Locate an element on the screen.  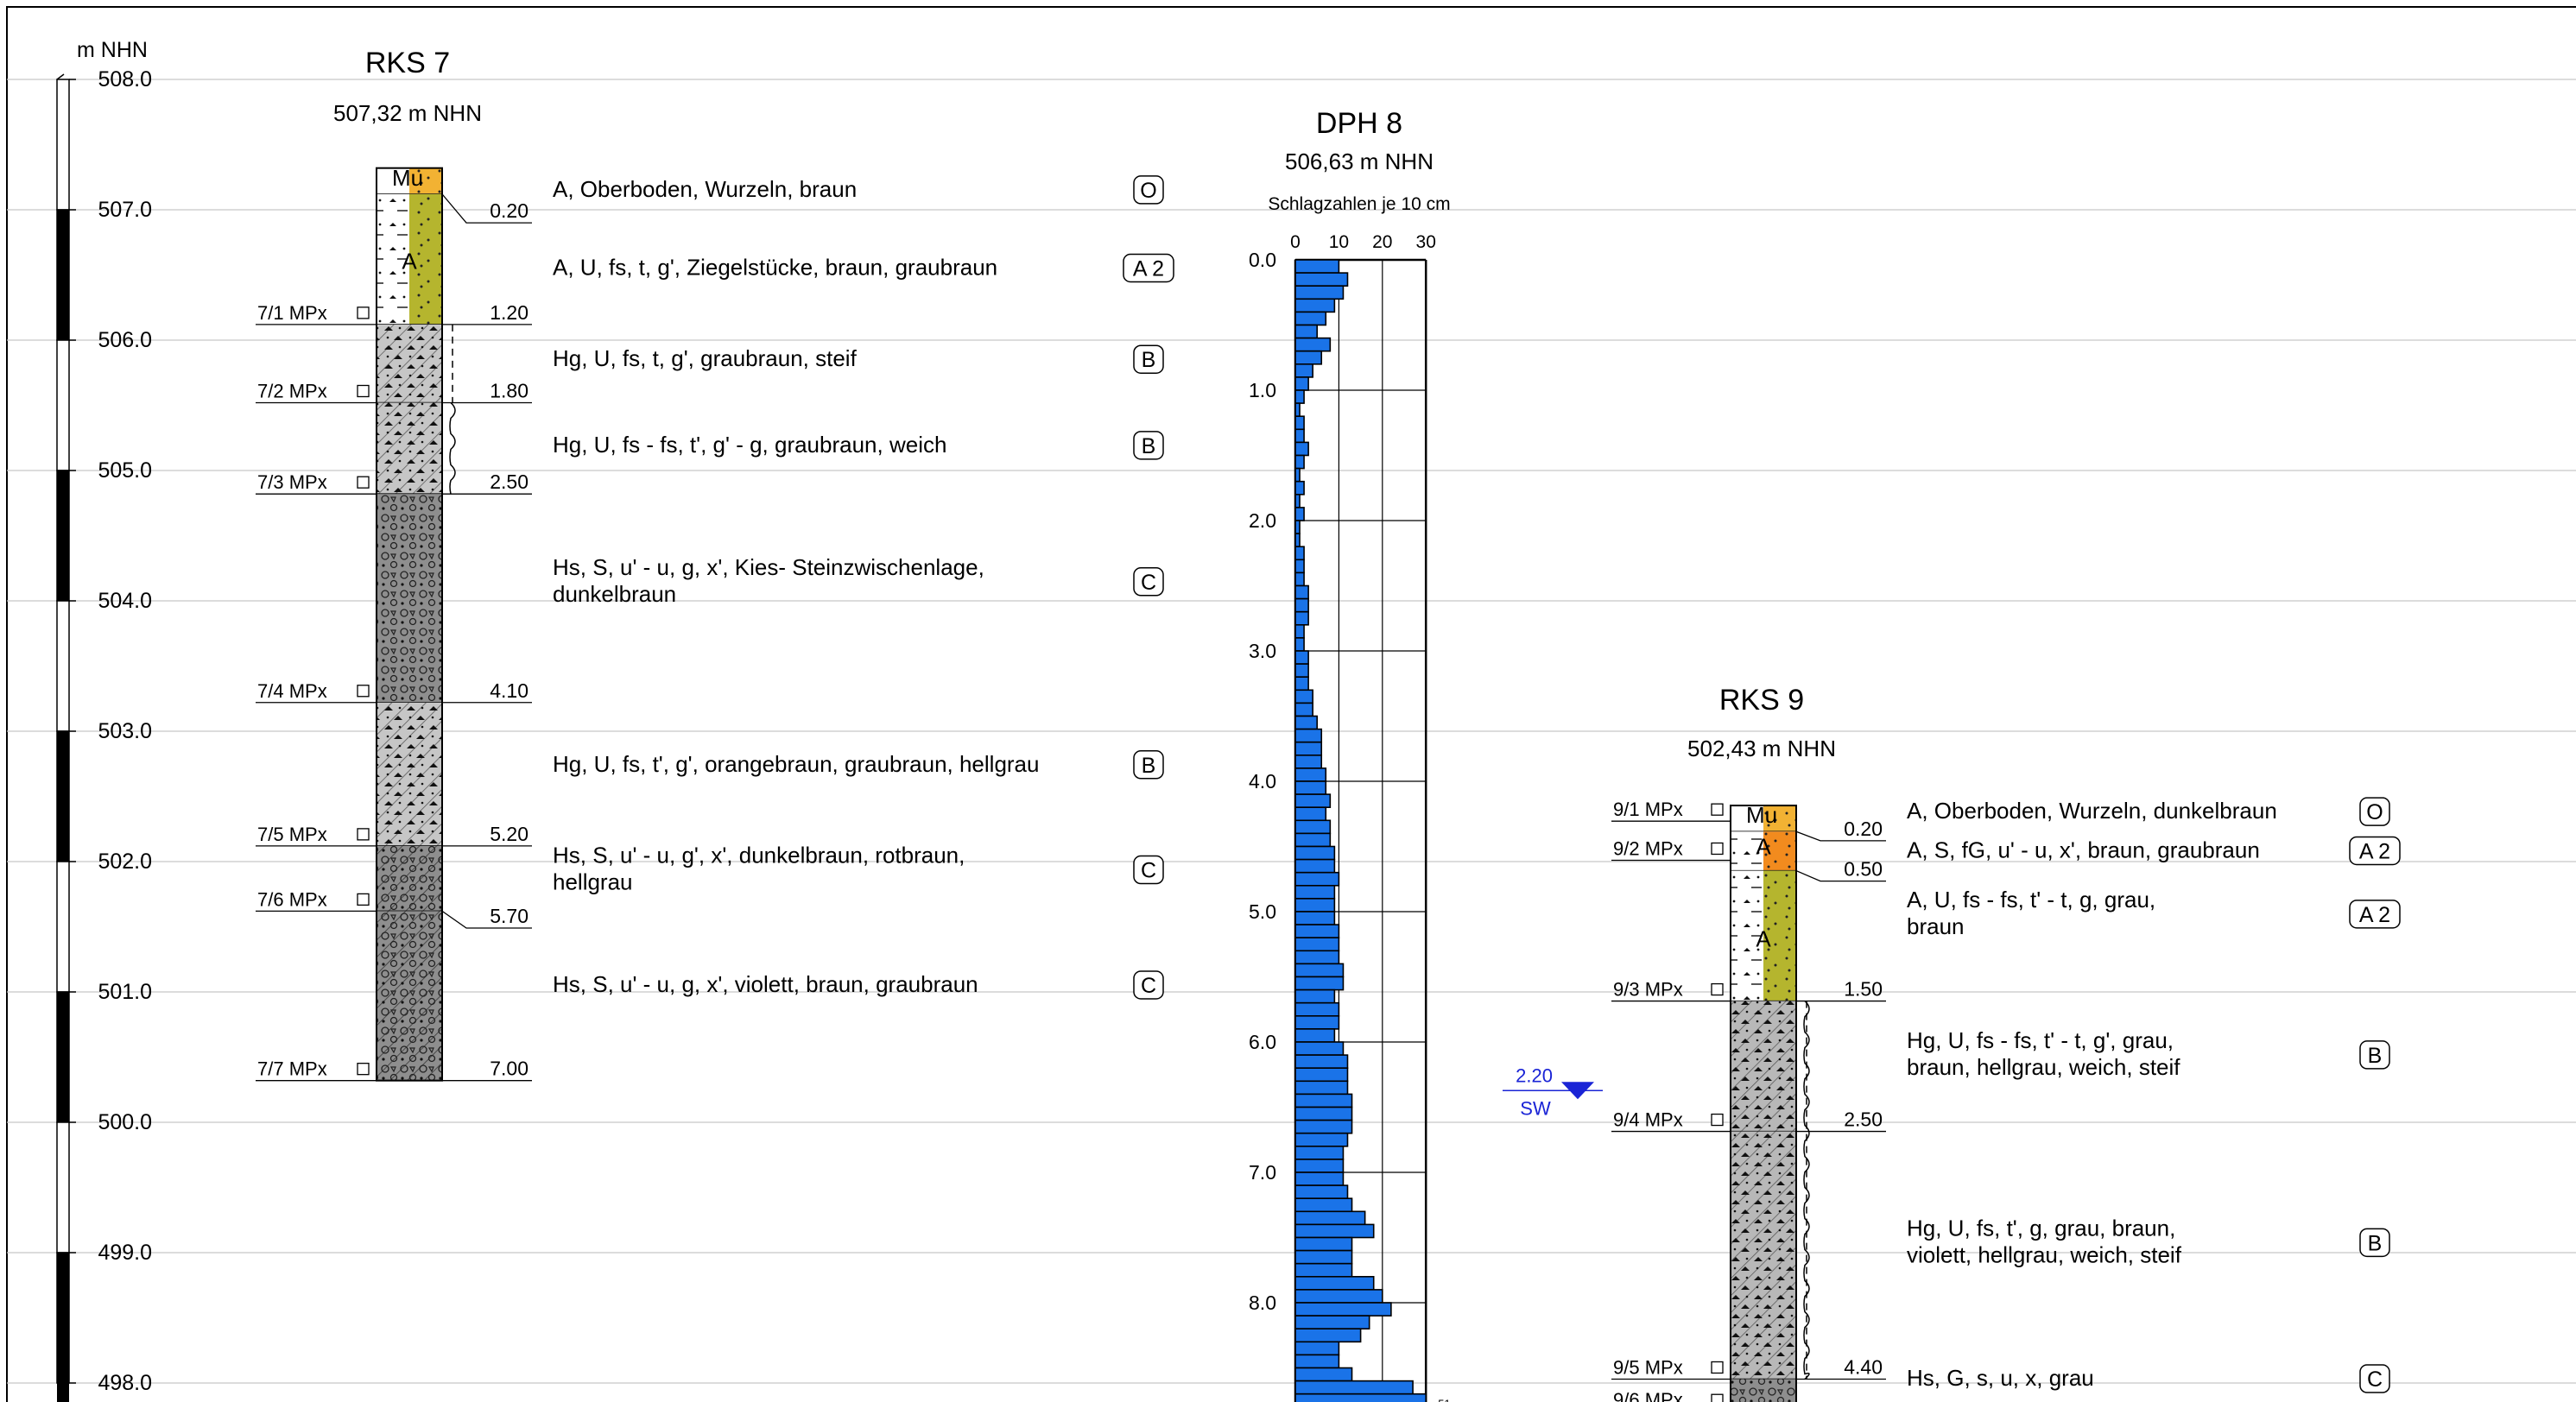
rks9-sample-label: 9/3 MPx is located at coordinates (1648, 990).